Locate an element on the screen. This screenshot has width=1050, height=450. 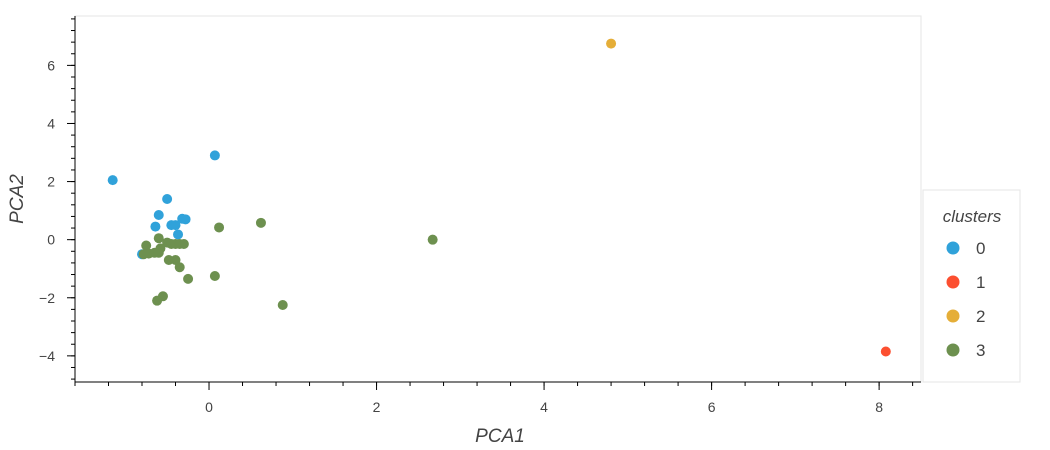
legend-items: 0 1 2 3 is located at coordinates (965, 299).